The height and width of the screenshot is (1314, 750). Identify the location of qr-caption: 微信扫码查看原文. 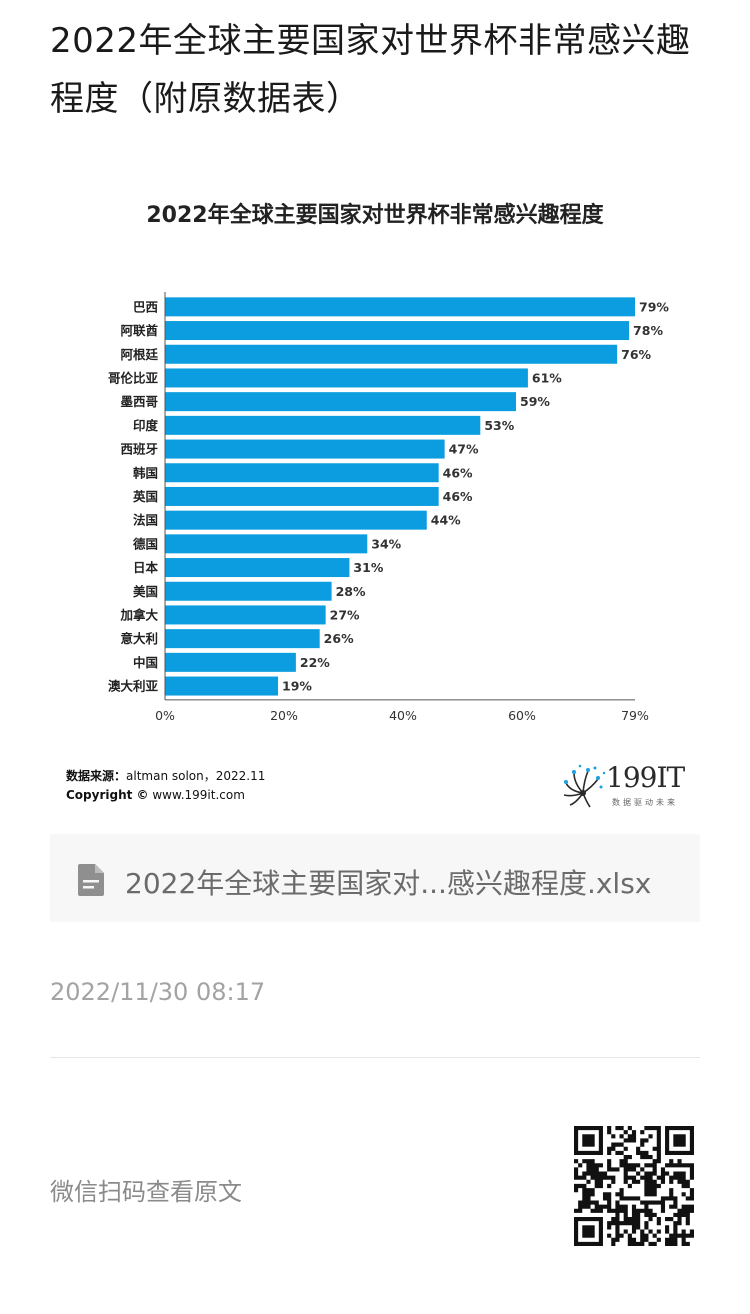
(146, 1192).